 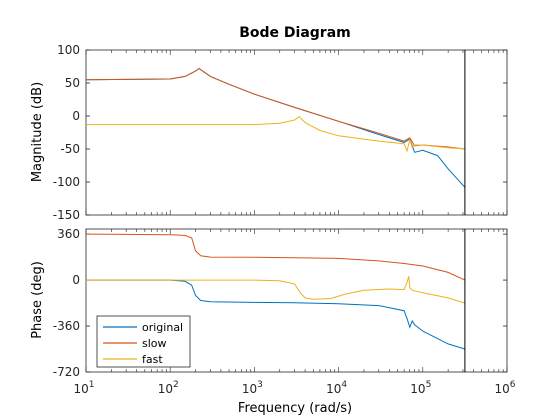 I want to click on phase-ytick-label: 0, so click(x=76, y=280).